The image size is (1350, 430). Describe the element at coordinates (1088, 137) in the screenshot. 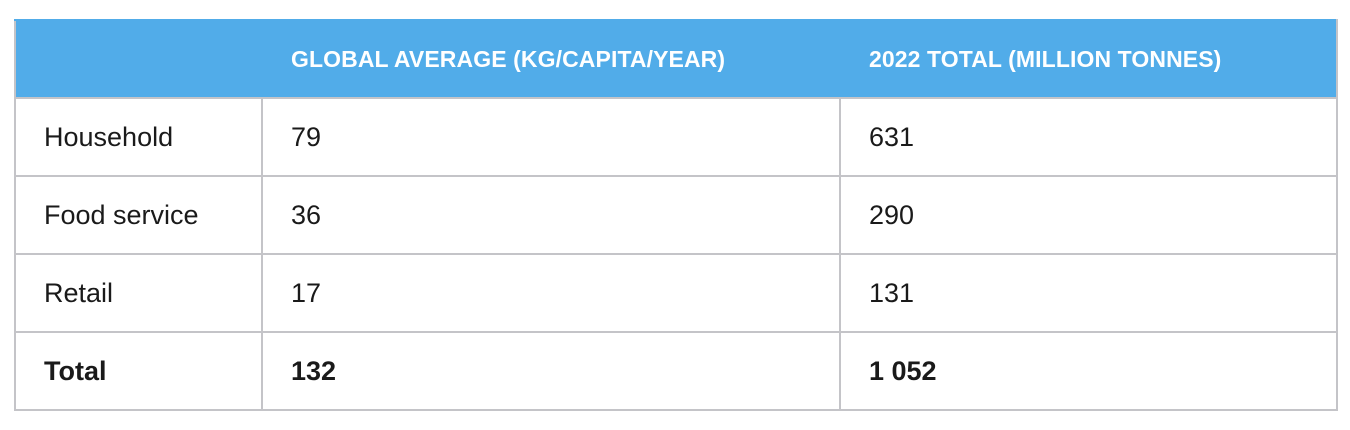

I see `total-2022-value: 631` at that location.